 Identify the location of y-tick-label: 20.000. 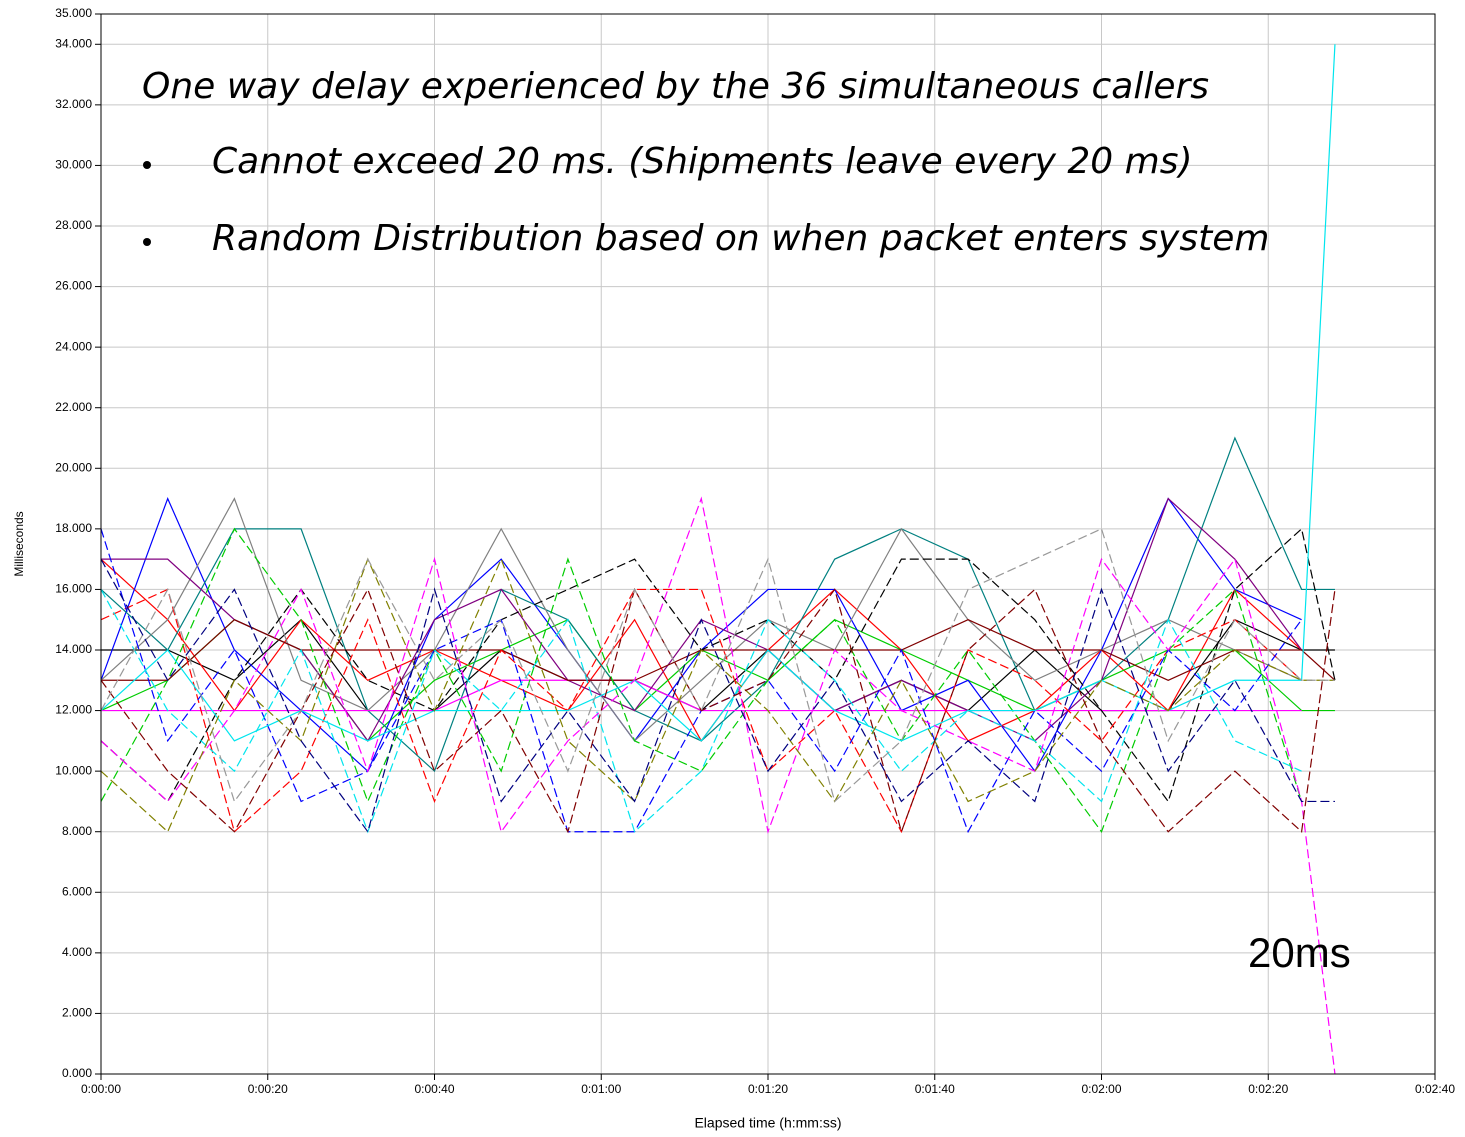
(73, 467).